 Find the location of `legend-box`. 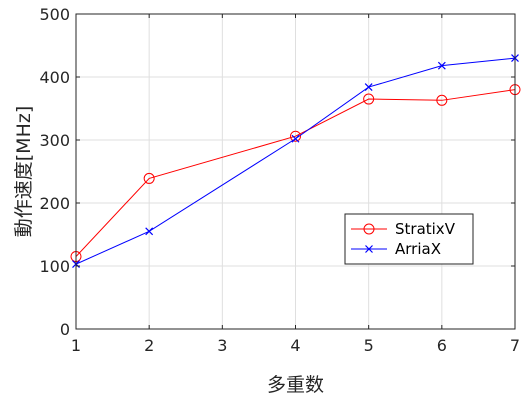

legend-box is located at coordinates (409, 239).